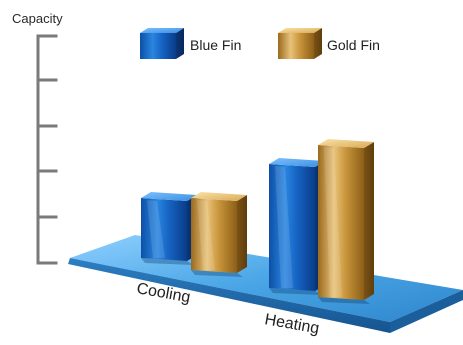 This screenshot has width=463, height=345. What do you see at coordinates (300, 43) in the screenshot?
I see `legend-swatch-gold-fin` at bounding box center [300, 43].